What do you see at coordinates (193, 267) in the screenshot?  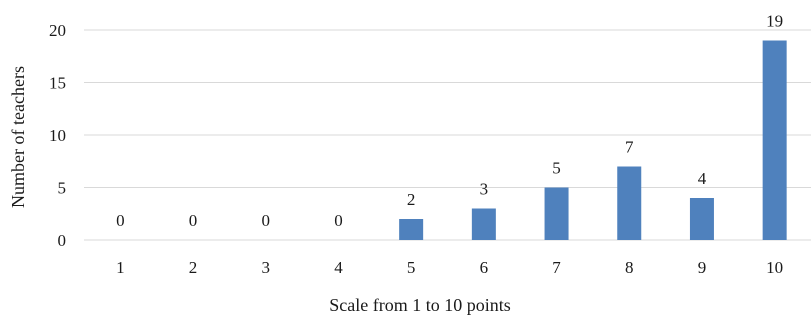 I see `x-tick-label: 2` at bounding box center [193, 267].